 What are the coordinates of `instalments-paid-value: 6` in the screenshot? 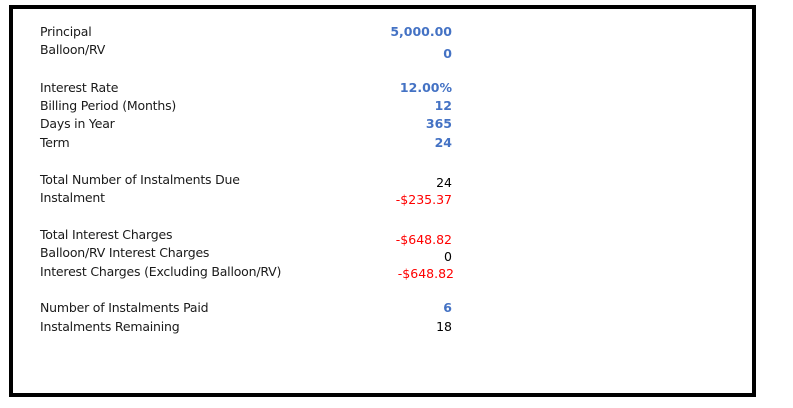 It's located at (447, 307).